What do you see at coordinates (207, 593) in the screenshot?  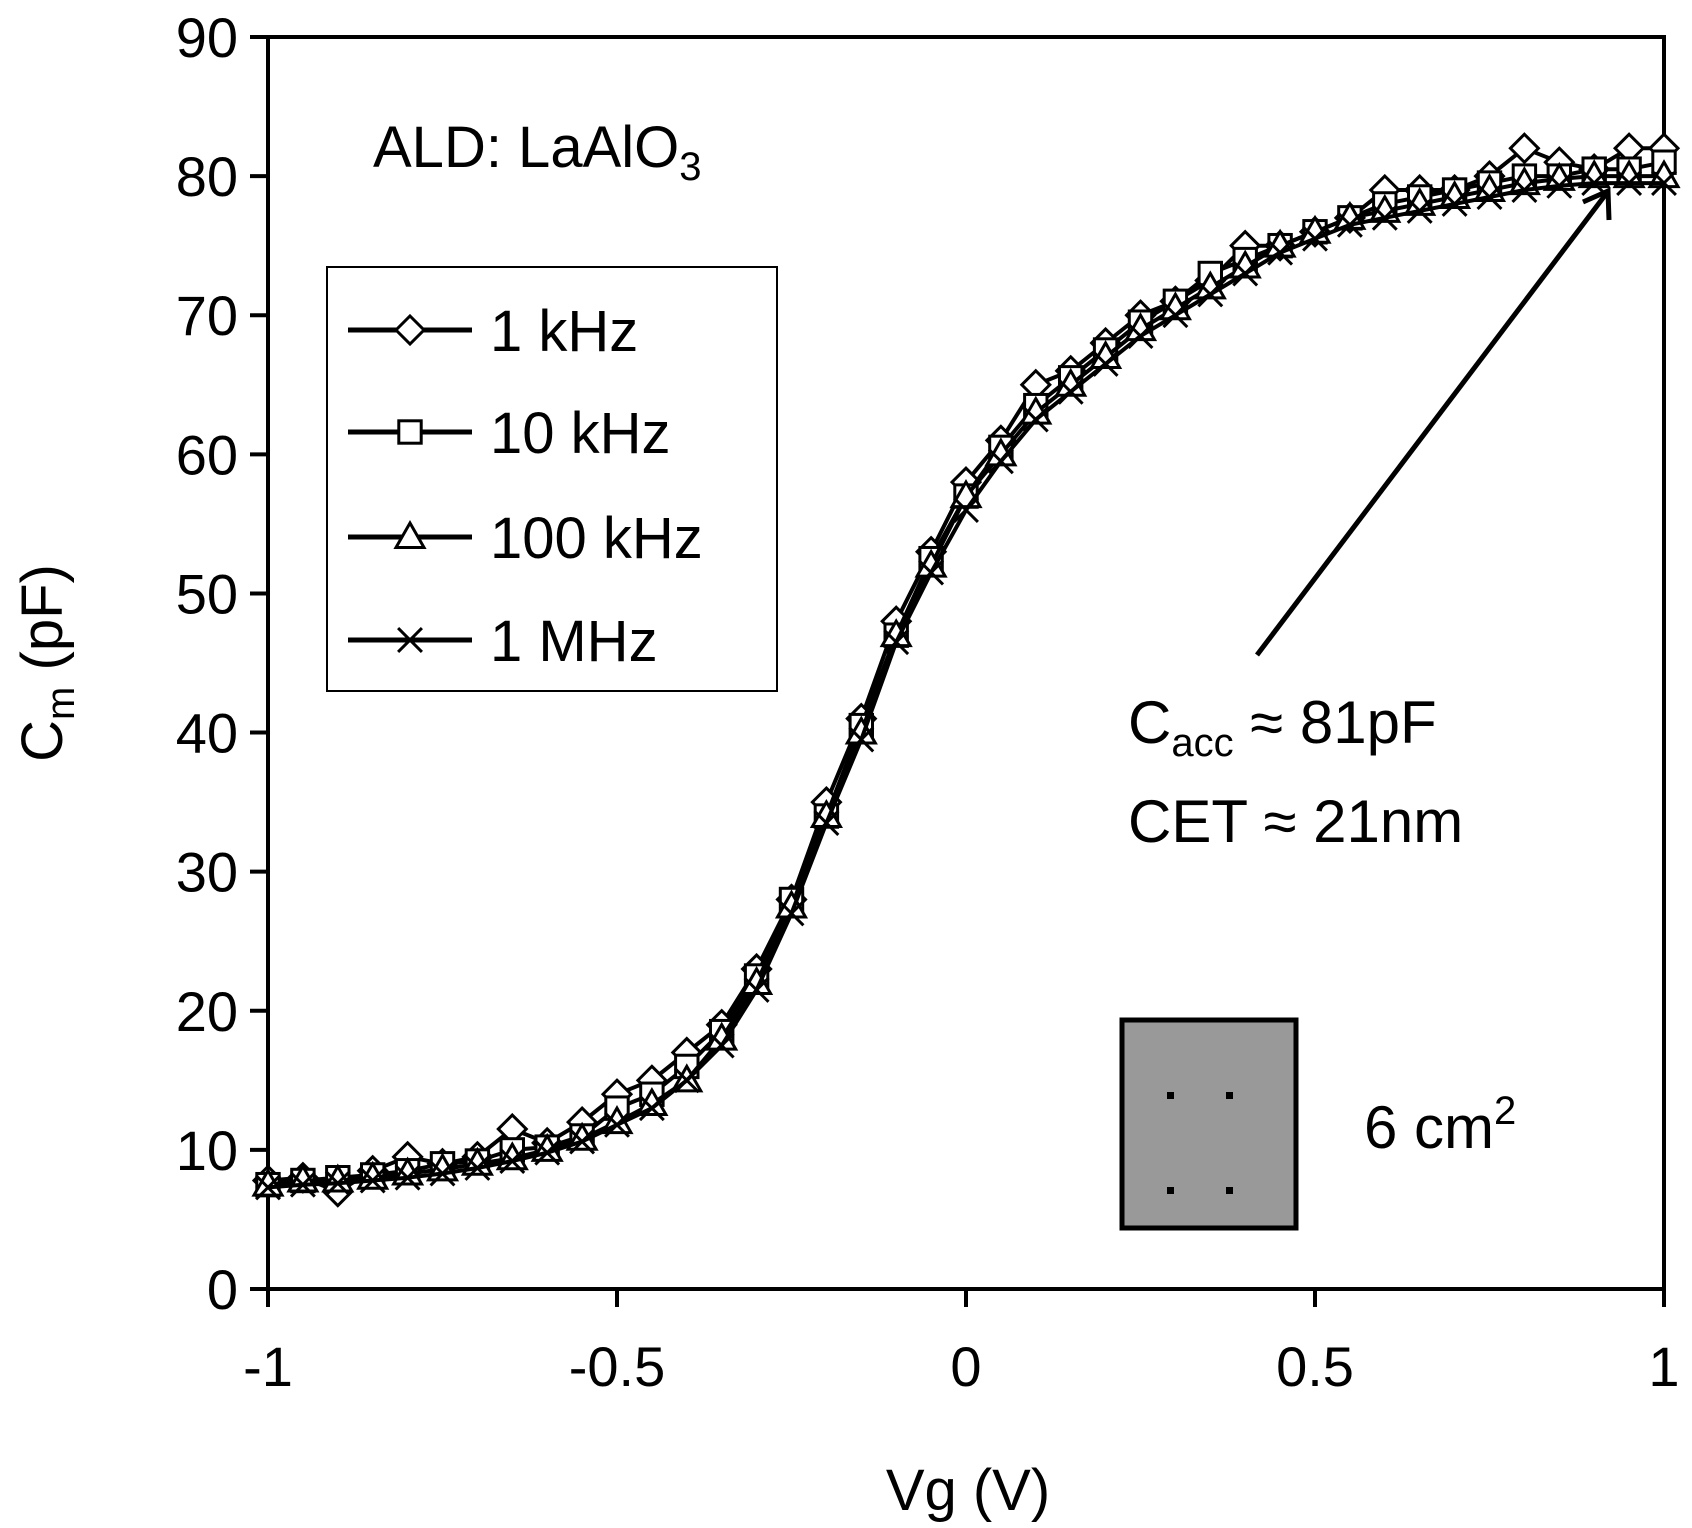 I see `y-tick-label: 50` at bounding box center [207, 593].